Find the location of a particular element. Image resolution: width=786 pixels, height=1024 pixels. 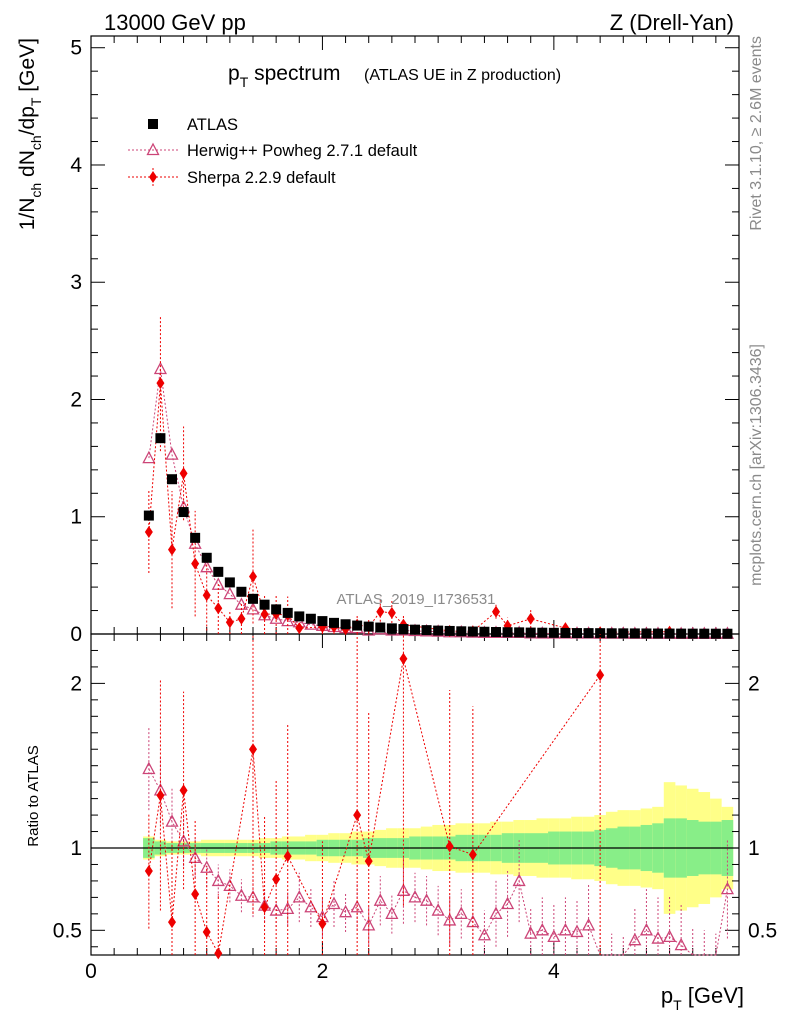

mcplots-source-label: mcplots.cern.ch [arXiv:1306.3436] is located at coordinates (756, 465).